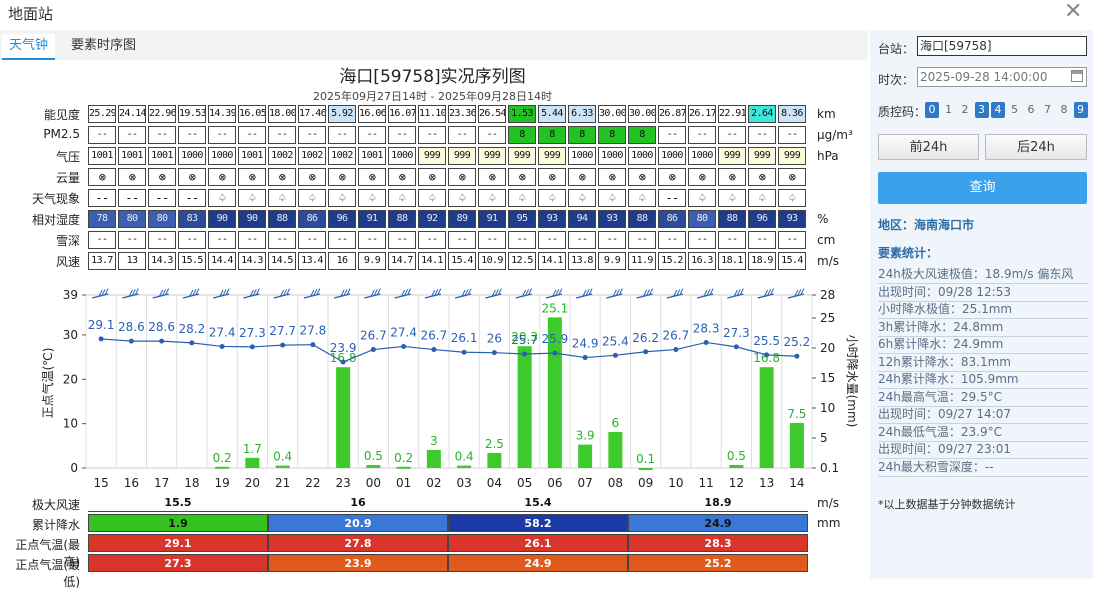  What do you see at coordinates (582, 114) in the screenshot?
I see `cell-visibility: 6.33` at bounding box center [582, 114].